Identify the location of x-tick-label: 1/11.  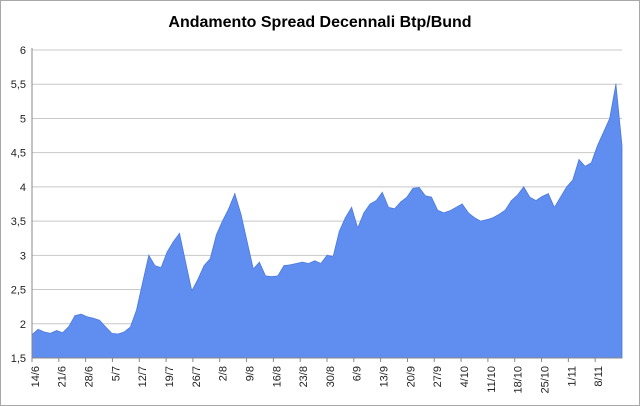
(572, 376).